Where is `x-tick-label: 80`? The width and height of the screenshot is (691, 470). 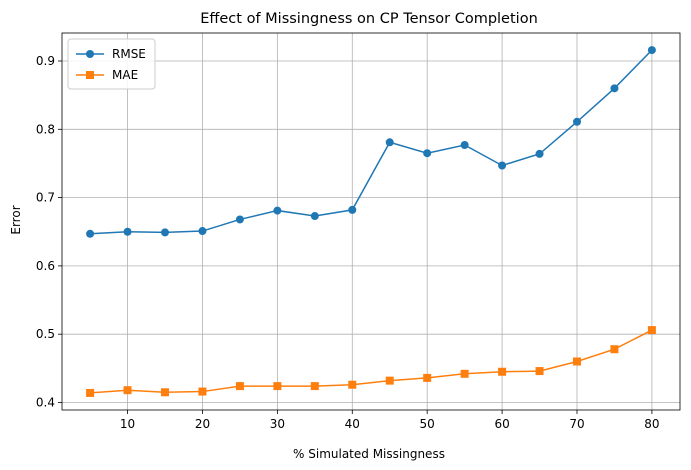 x-tick-label: 80 is located at coordinates (651, 424).